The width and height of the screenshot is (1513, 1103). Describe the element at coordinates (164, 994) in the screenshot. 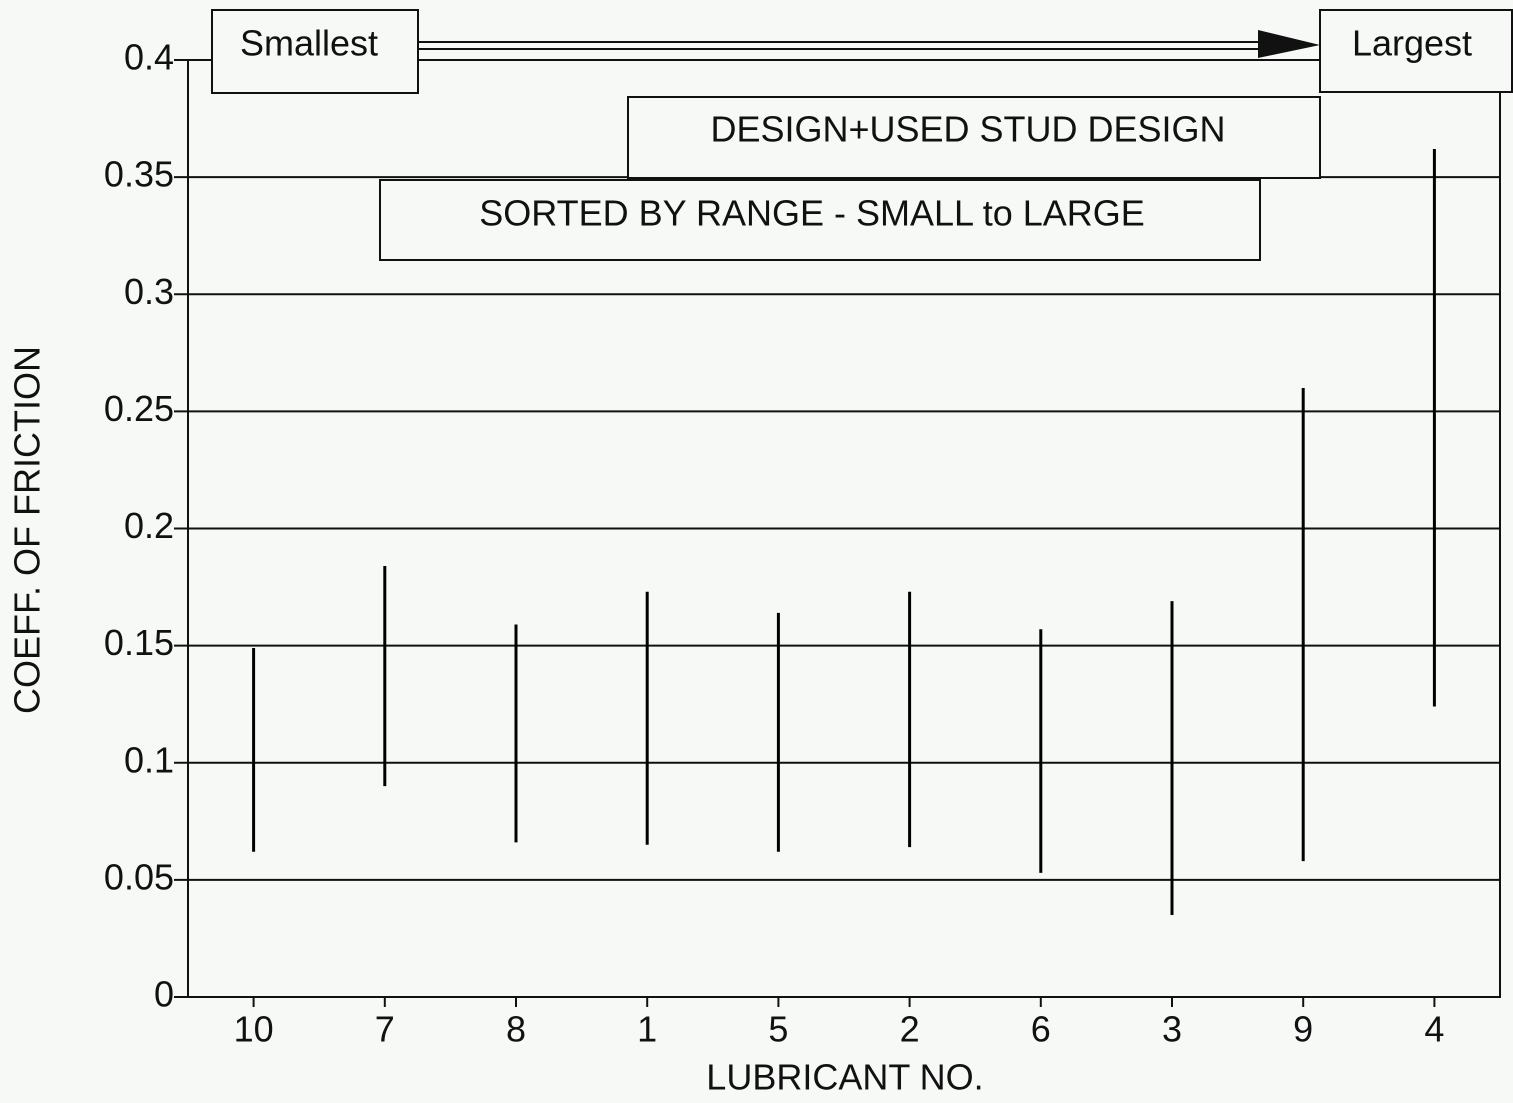

I see `y-tick-label: 0` at that location.